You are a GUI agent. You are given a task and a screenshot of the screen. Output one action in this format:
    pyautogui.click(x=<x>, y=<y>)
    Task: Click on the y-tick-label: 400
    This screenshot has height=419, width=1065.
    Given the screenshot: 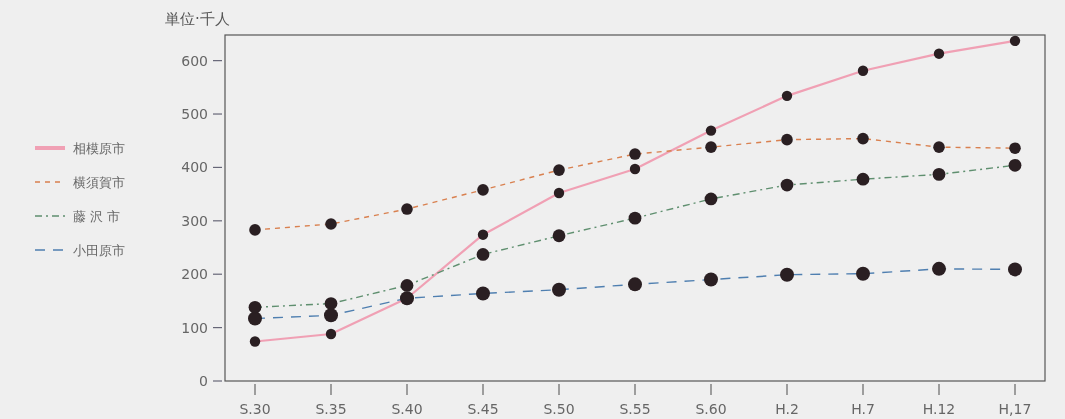 What is the action you would take?
    pyautogui.click(x=194, y=167)
    